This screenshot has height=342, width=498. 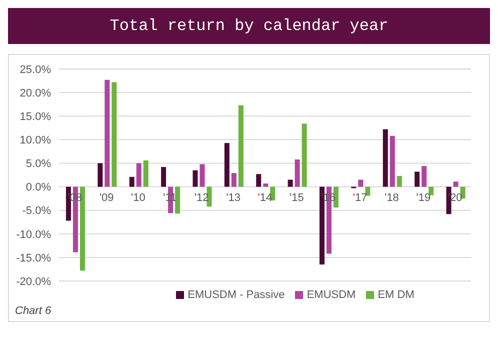 I want to click on x-tick-label: '16, so click(x=328, y=198).